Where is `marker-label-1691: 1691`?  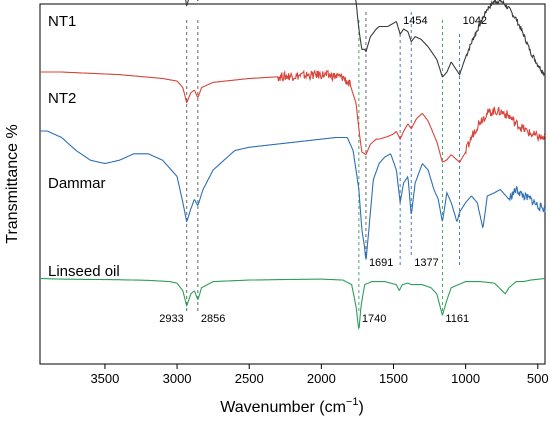 marker-label-1691: 1691 is located at coordinates (381, 263).